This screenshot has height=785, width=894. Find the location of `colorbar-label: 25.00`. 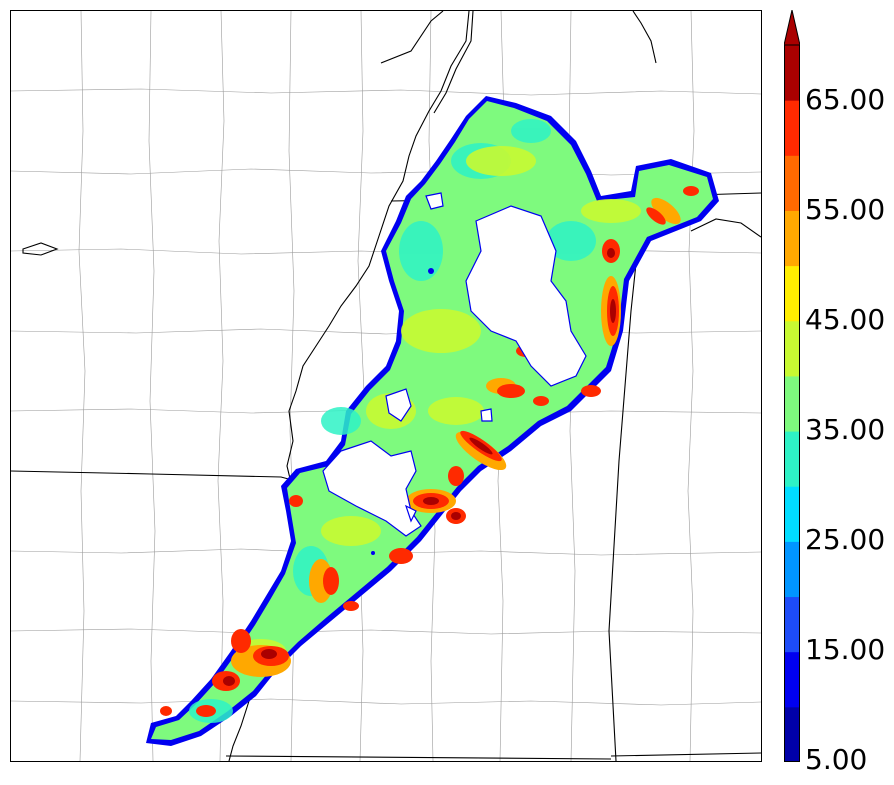

colorbar-label: 25.00 is located at coordinates (845, 539).